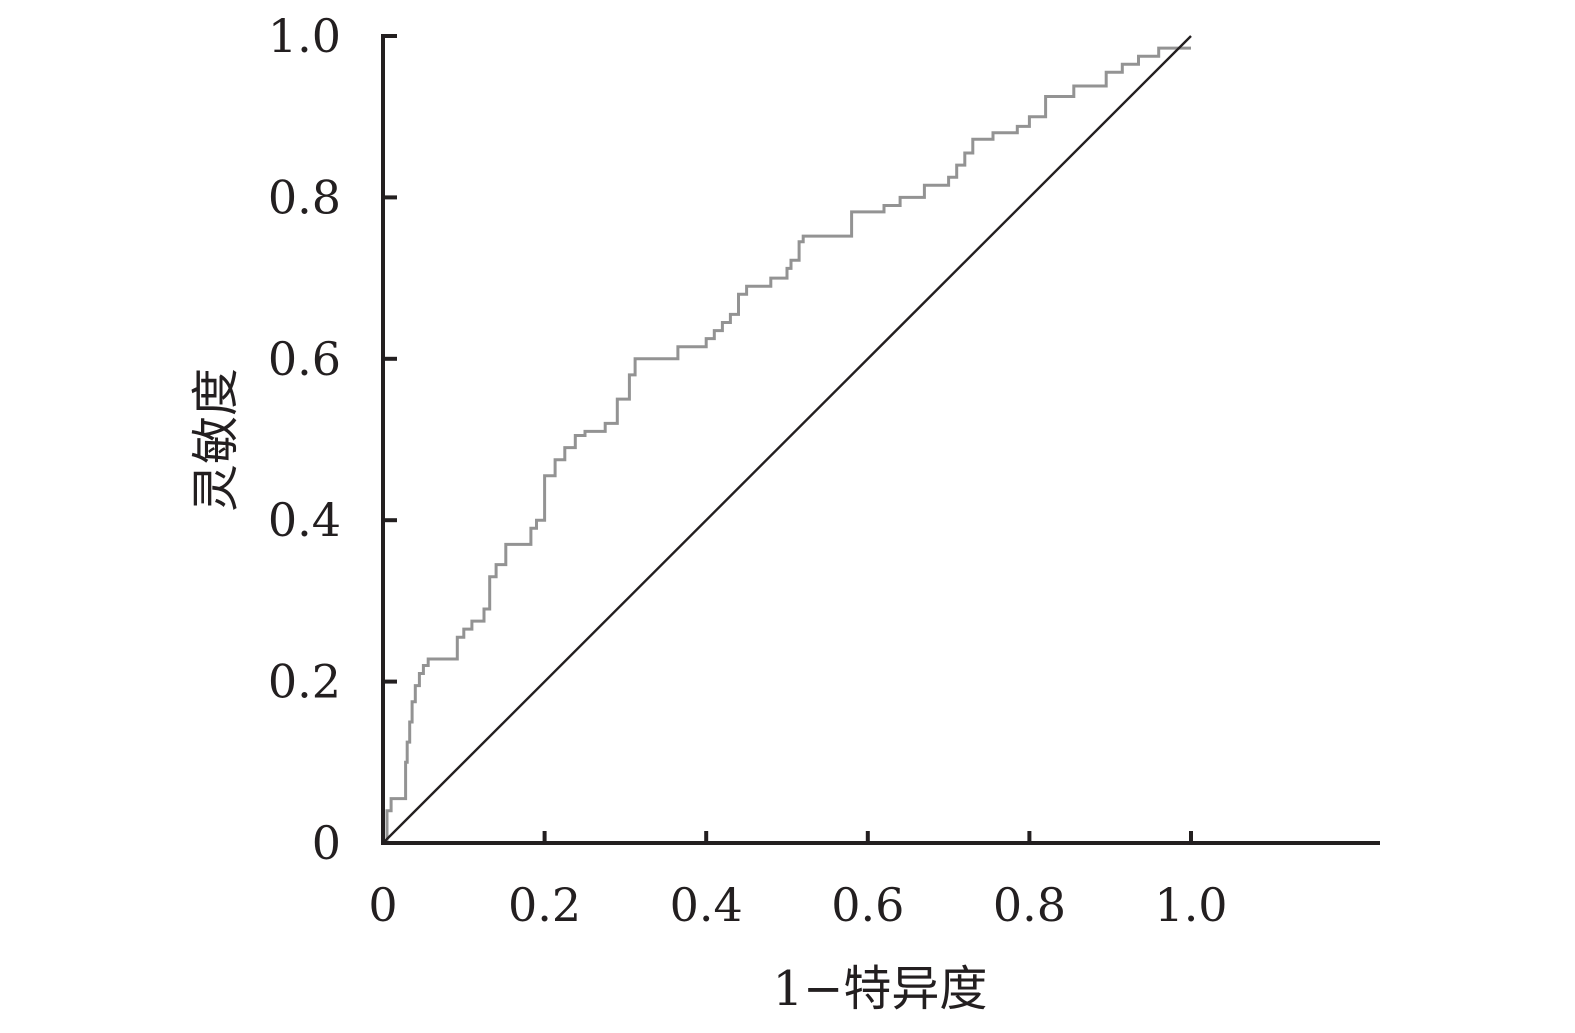 The image size is (1575, 1033). Describe the element at coordinates (1029, 905) in the screenshot. I see `x-tick-label: 0.8` at that location.